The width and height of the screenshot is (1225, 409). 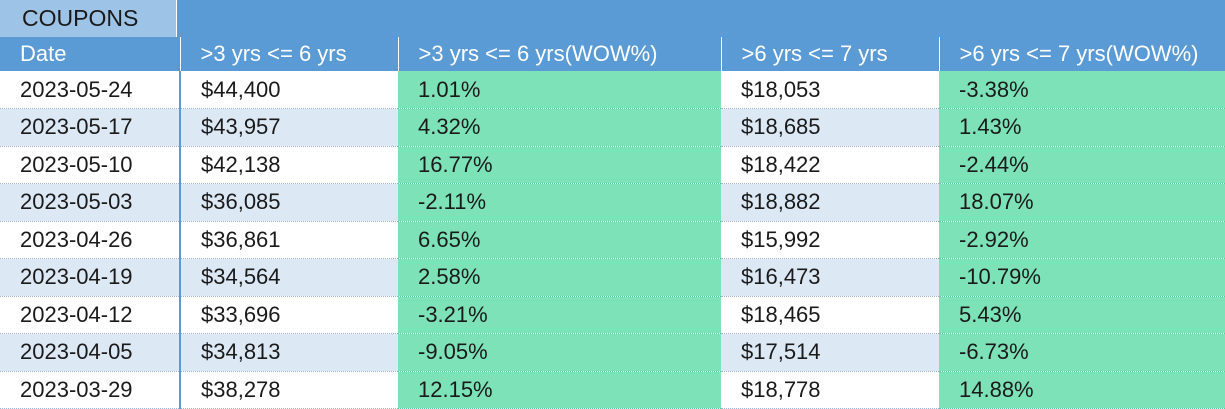 What do you see at coordinates (1082, 165) in the screenshot?
I see `wow-6-7-cell: -2.44%` at bounding box center [1082, 165].